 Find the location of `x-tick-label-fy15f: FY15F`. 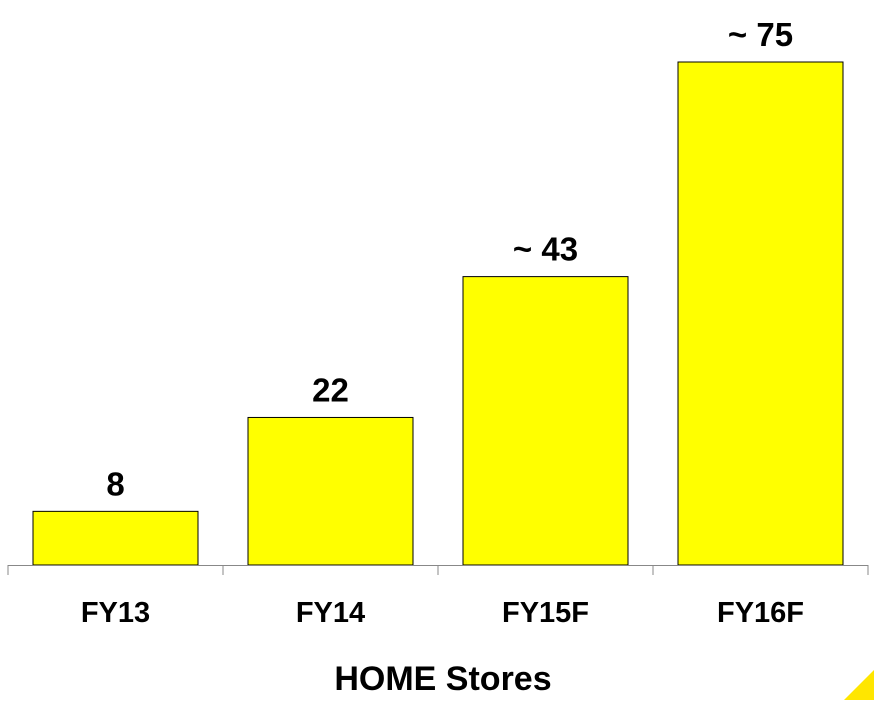

x-tick-label-fy15f: FY15F is located at coordinates (545, 613).